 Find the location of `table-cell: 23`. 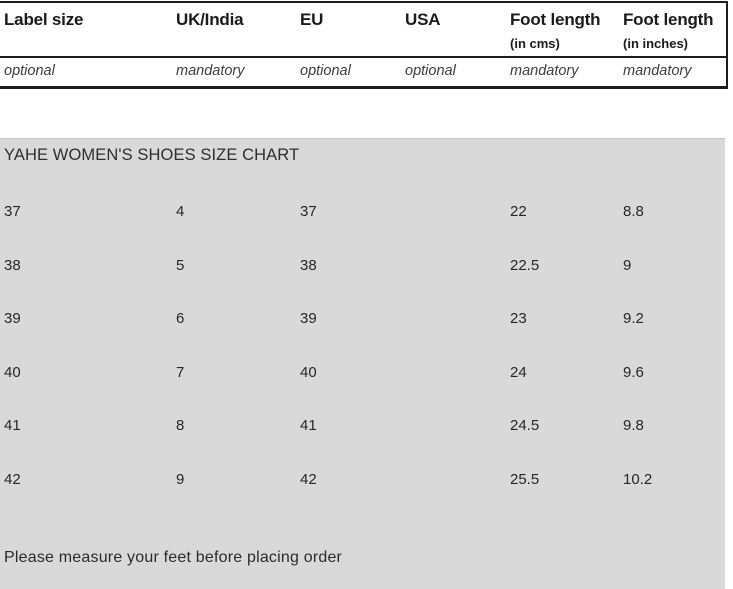

table-cell: 23 is located at coordinates (518, 318).